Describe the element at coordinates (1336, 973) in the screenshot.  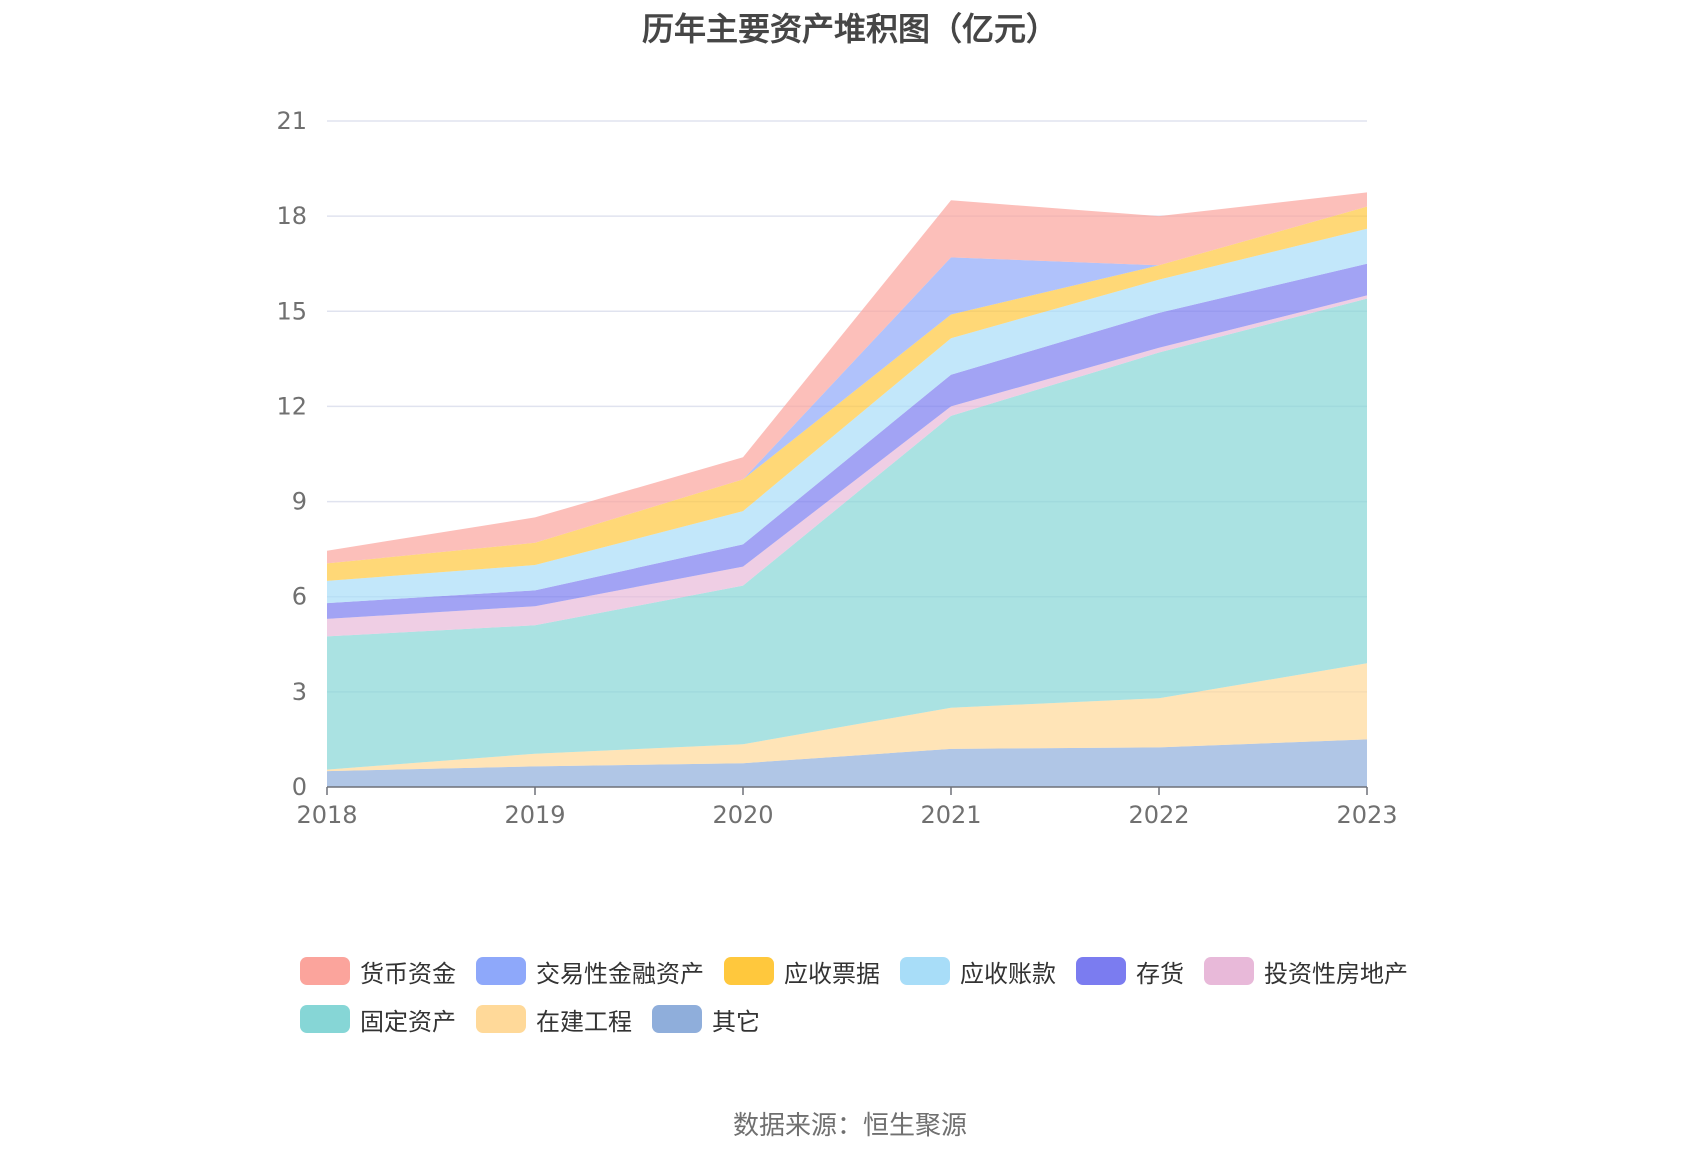
I see `legend-label: 投资性房地产` at that location.